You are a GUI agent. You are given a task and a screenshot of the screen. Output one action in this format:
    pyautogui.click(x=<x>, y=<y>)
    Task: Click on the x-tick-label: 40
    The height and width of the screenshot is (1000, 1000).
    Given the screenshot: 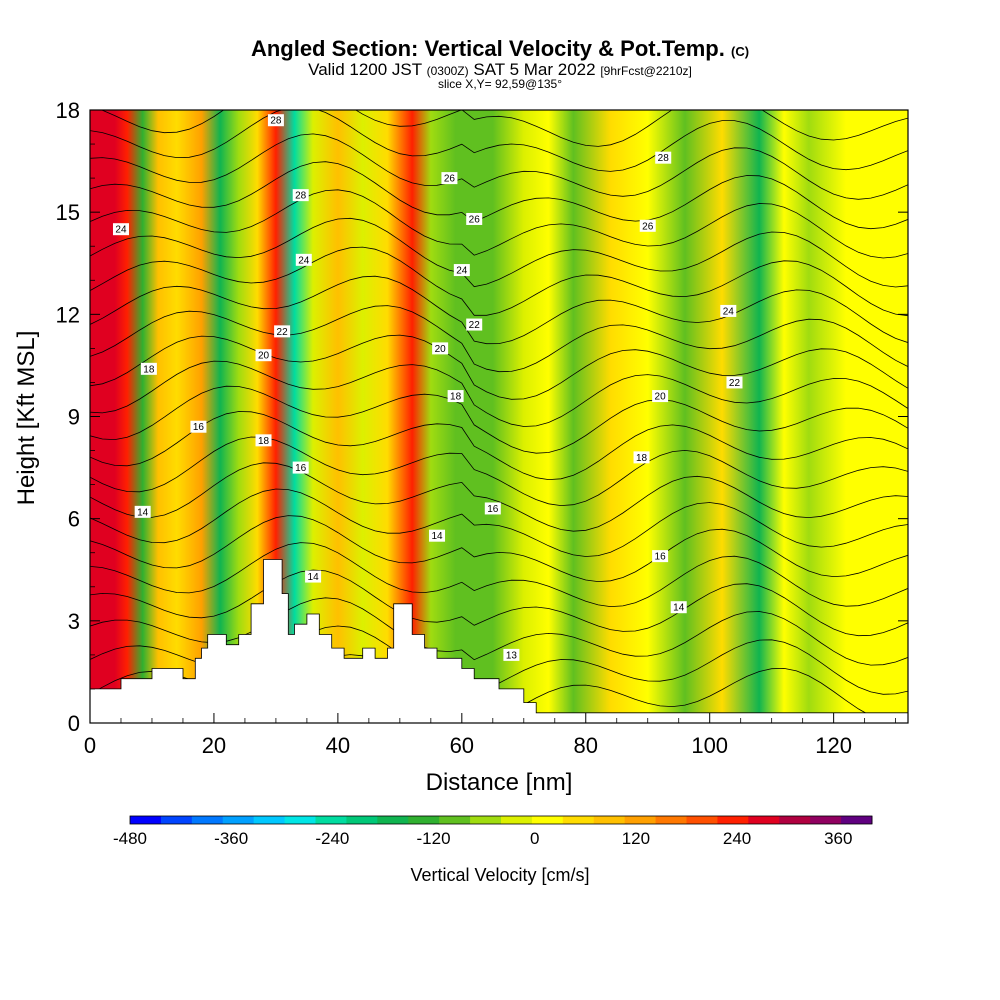 What is the action you would take?
    pyautogui.click(x=338, y=745)
    